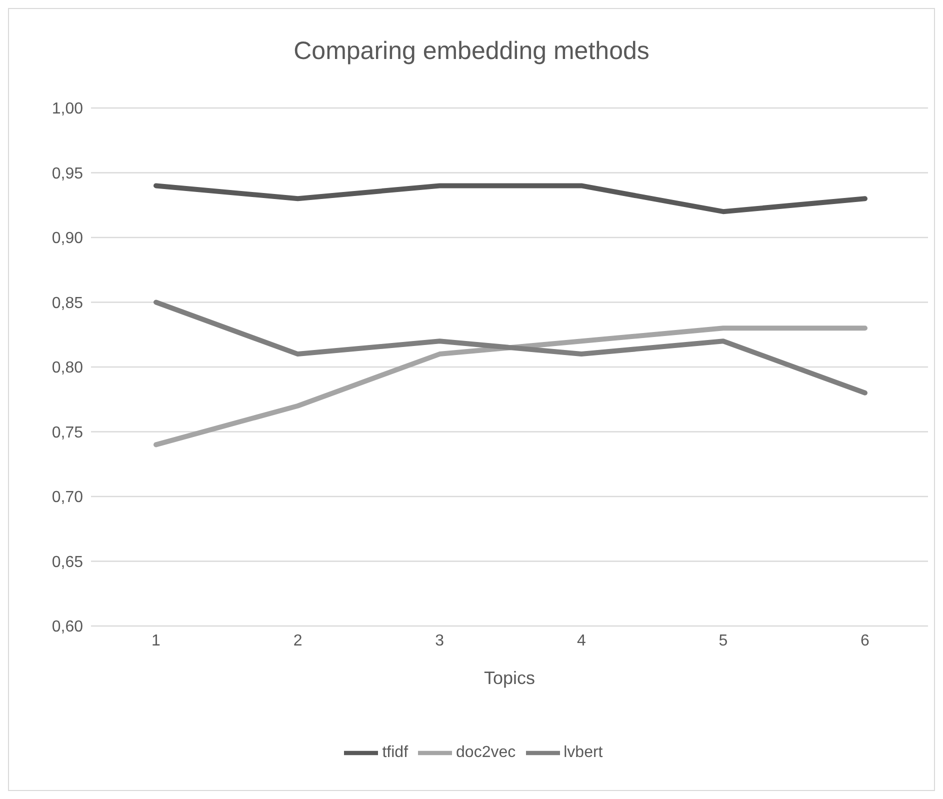 The height and width of the screenshot is (799, 943). What do you see at coordinates (471, 51) in the screenshot?
I see `chart-title: Comparing embedding methods` at bounding box center [471, 51].